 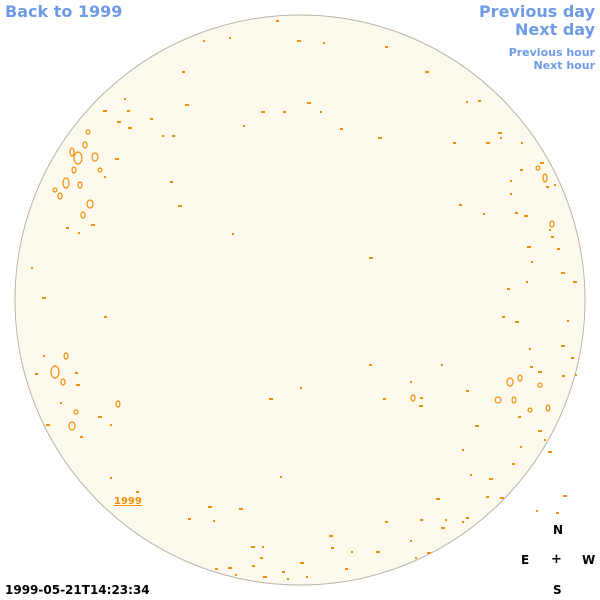 I want to click on next-hour-link: Next hour, so click(x=564, y=65).